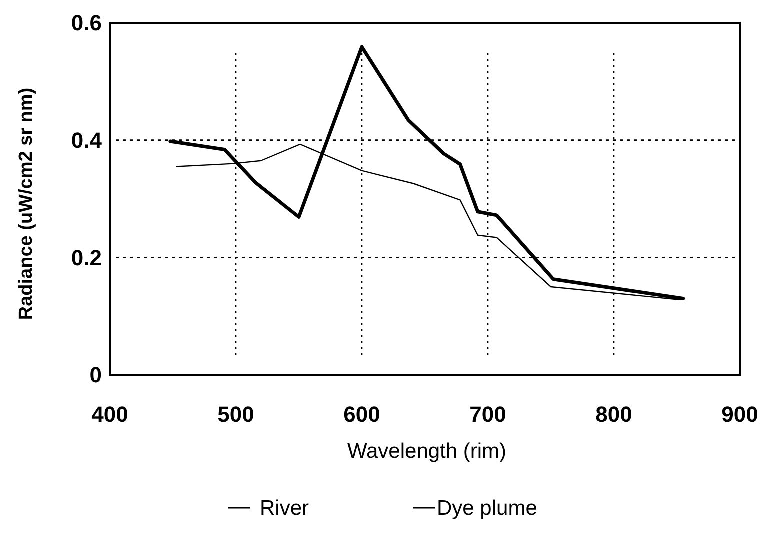 Image resolution: width=762 pixels, height=533 pixels. I want to click on x-tick-label: 500, so click(236, 414).